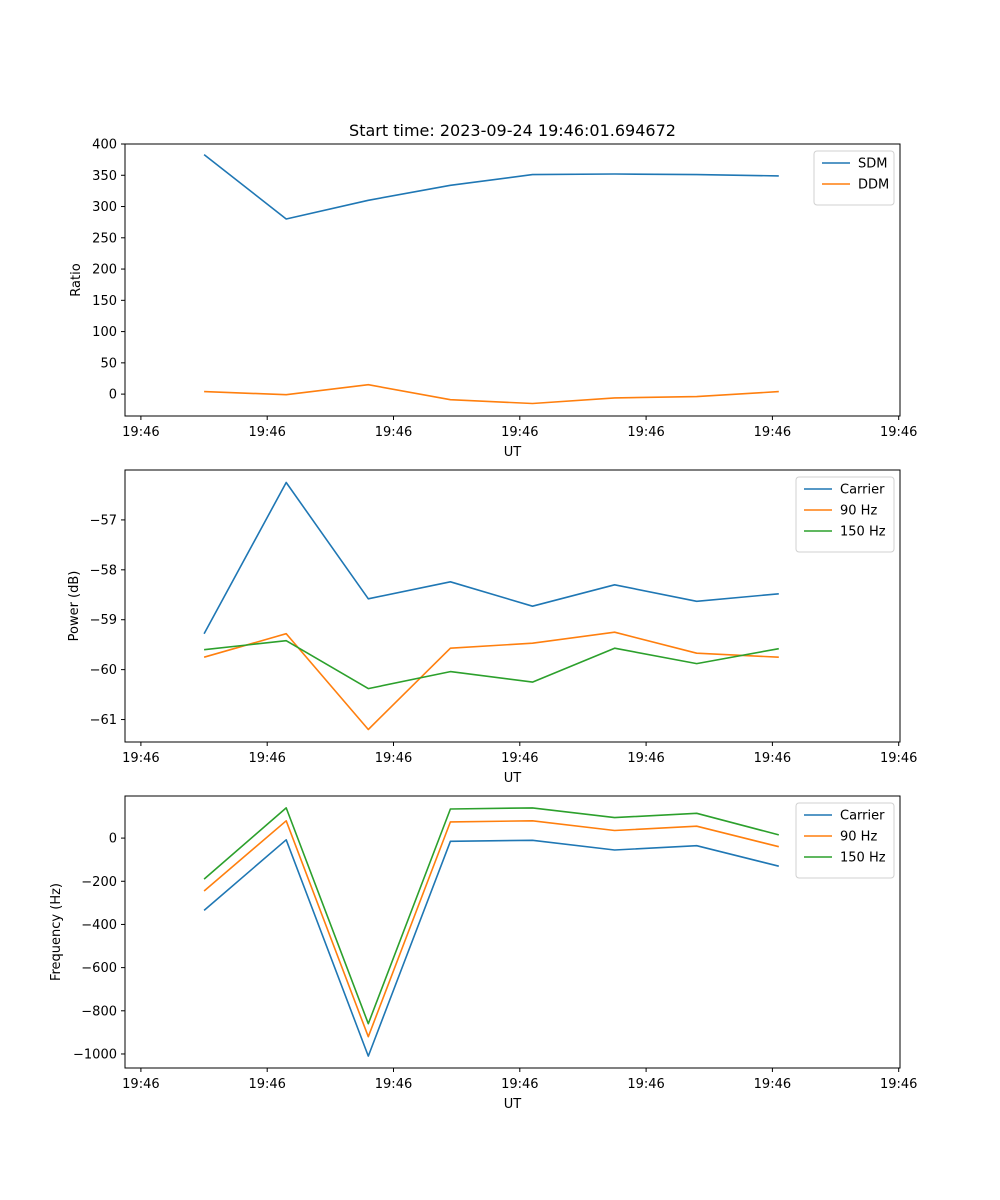  I want to click on y-tick-label: 150, so click(104, 301).